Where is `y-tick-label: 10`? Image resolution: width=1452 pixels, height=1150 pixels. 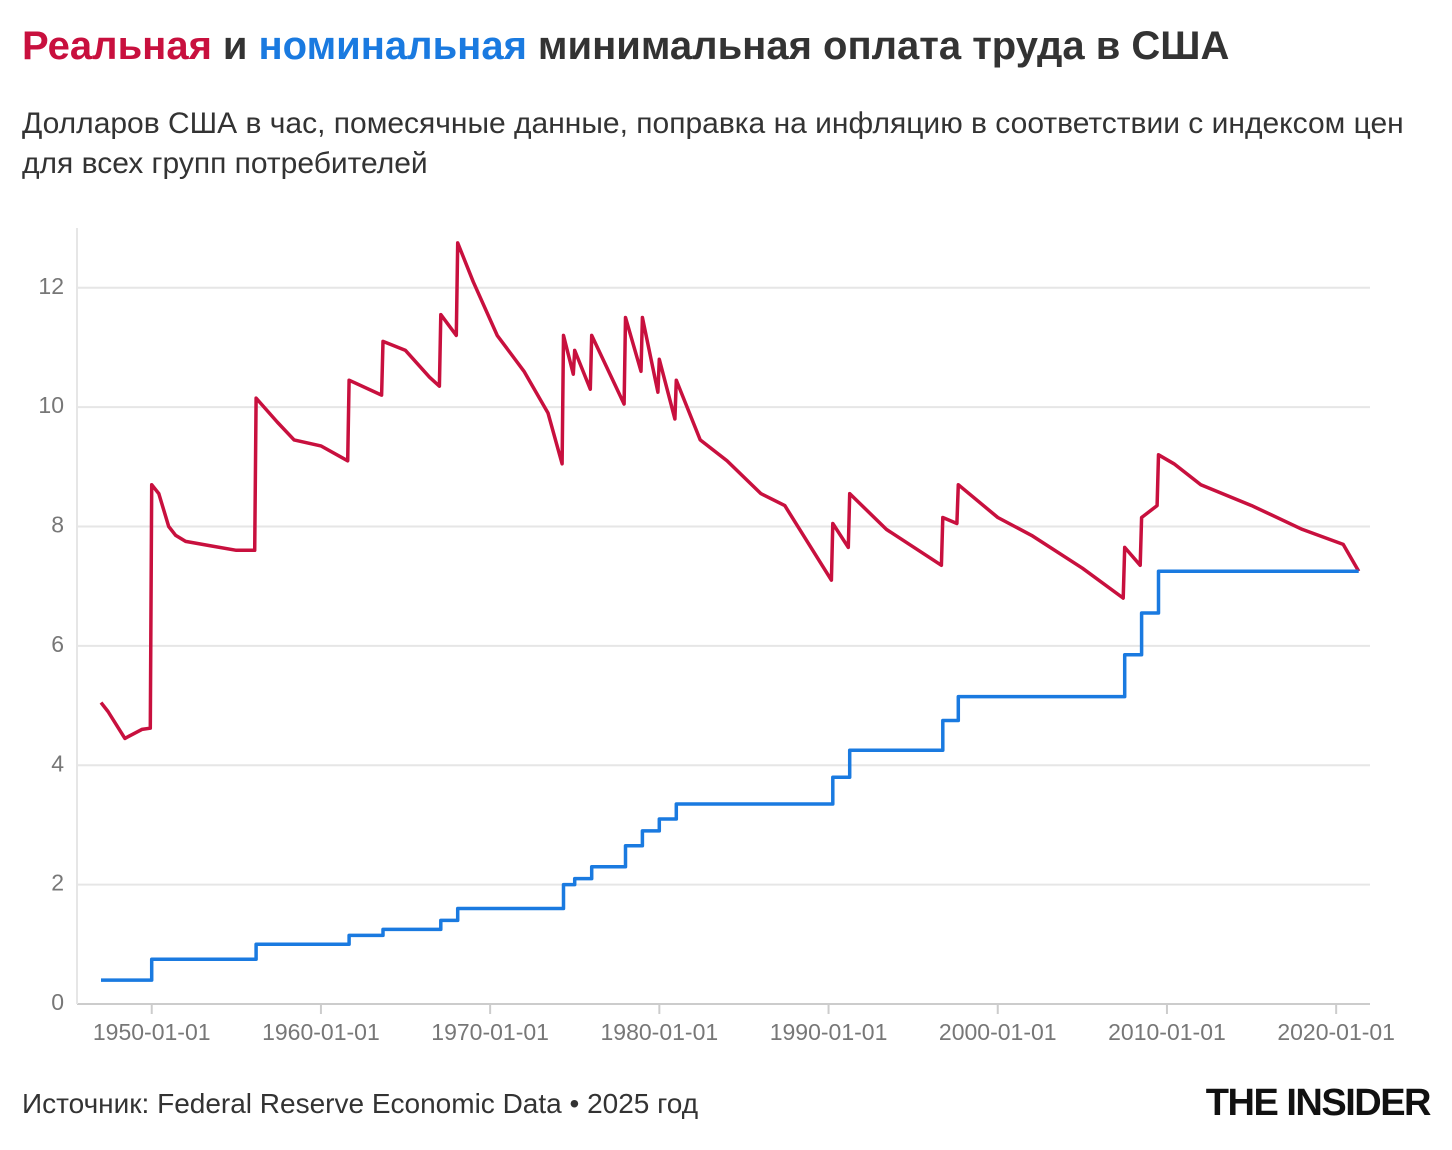 y-tick-label: 10 is located at coordinates (51, 405).